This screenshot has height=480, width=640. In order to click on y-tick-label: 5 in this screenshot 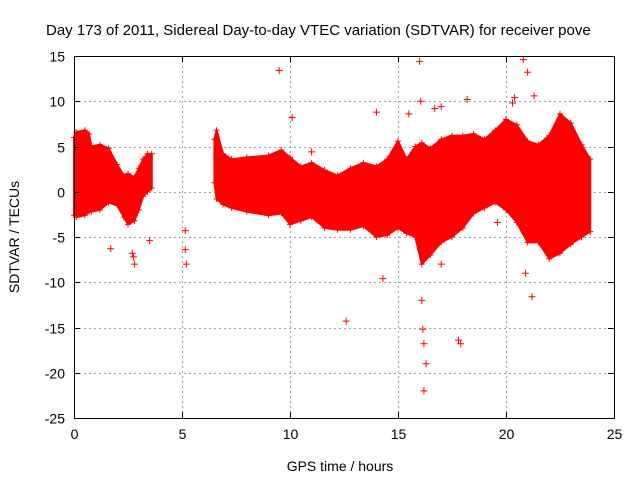, I will do `click(61, 148)`.